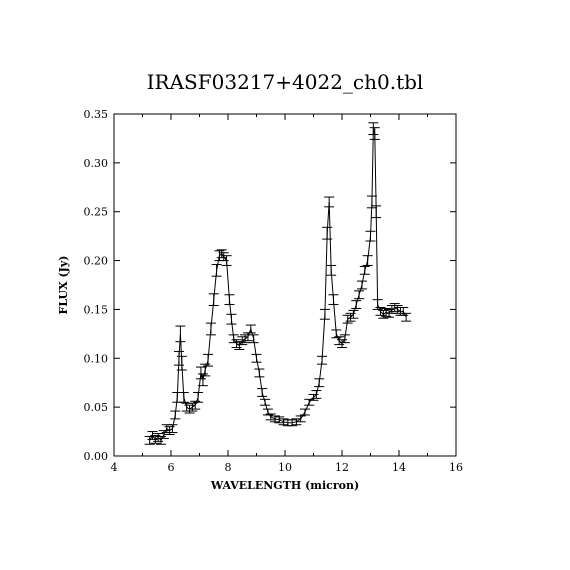  What do you see at coordinates (285, 82) in the screenshot?
I see `chart-title: IRASF03217+4022_ch0.tbl` at bounding box center [285, 82].